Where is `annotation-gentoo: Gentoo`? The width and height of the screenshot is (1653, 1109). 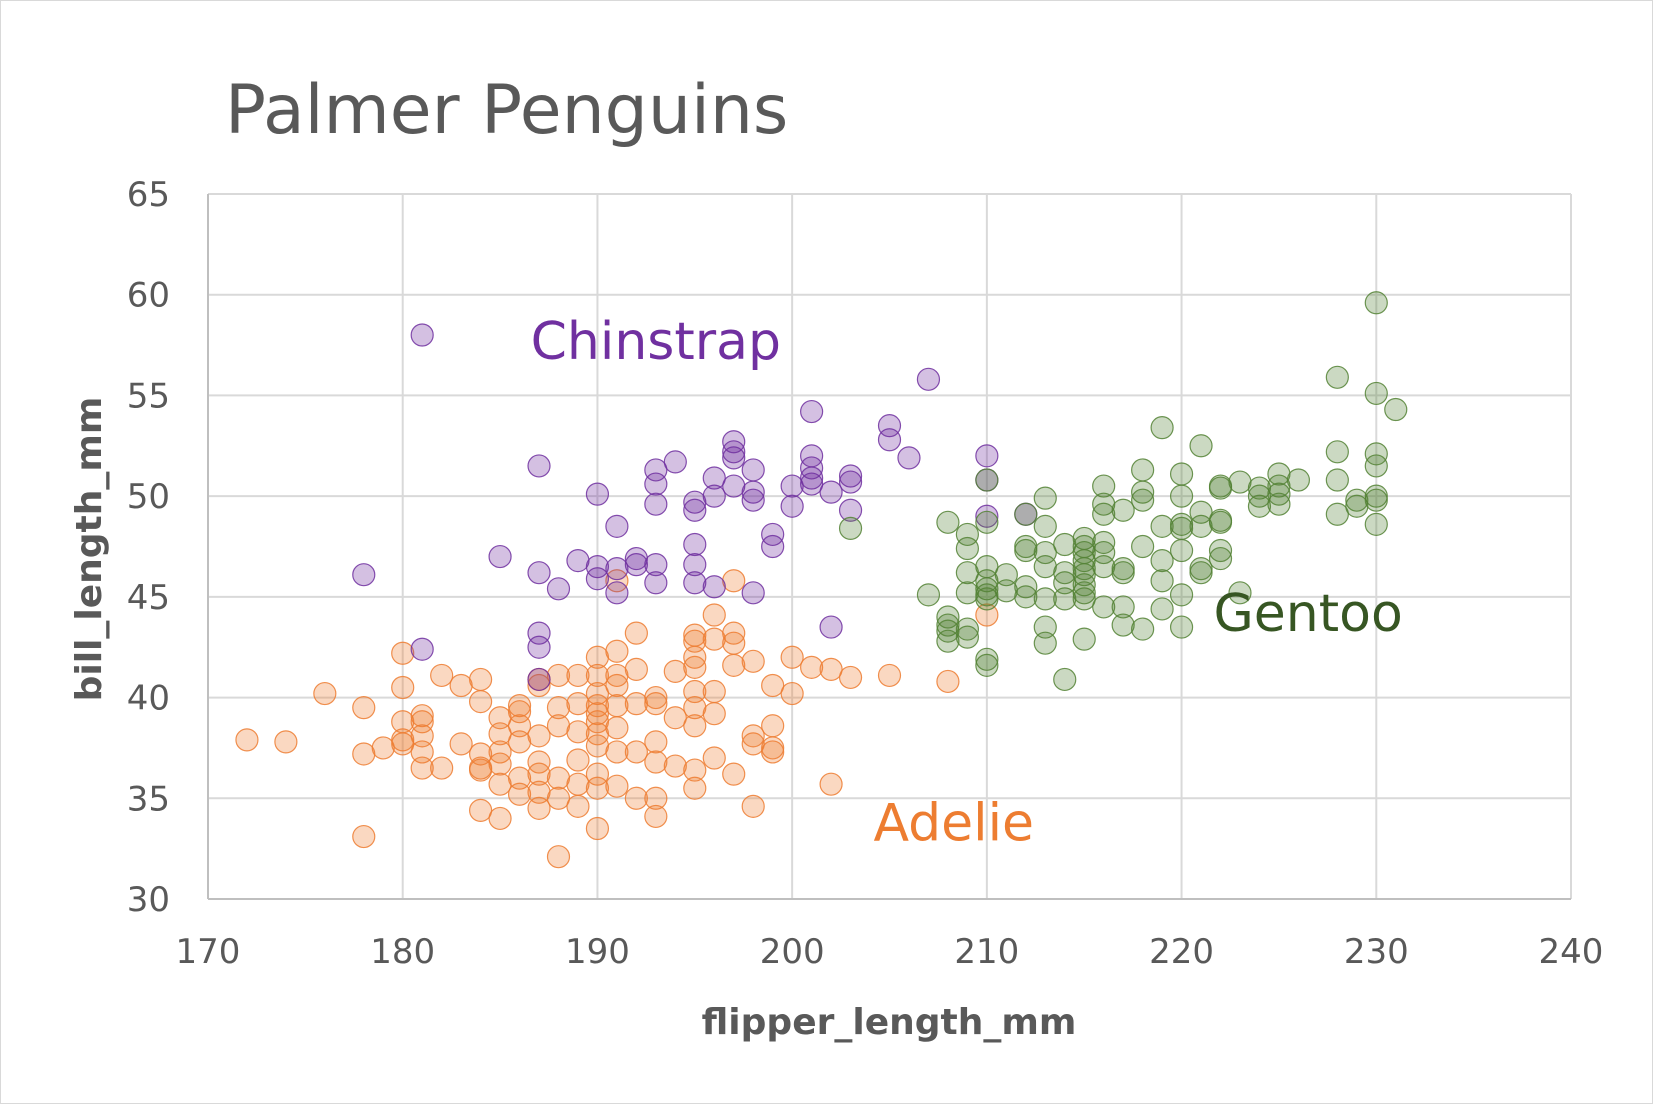
annotation-gentoo: Gentoo is located at coordinates (1308, 614).